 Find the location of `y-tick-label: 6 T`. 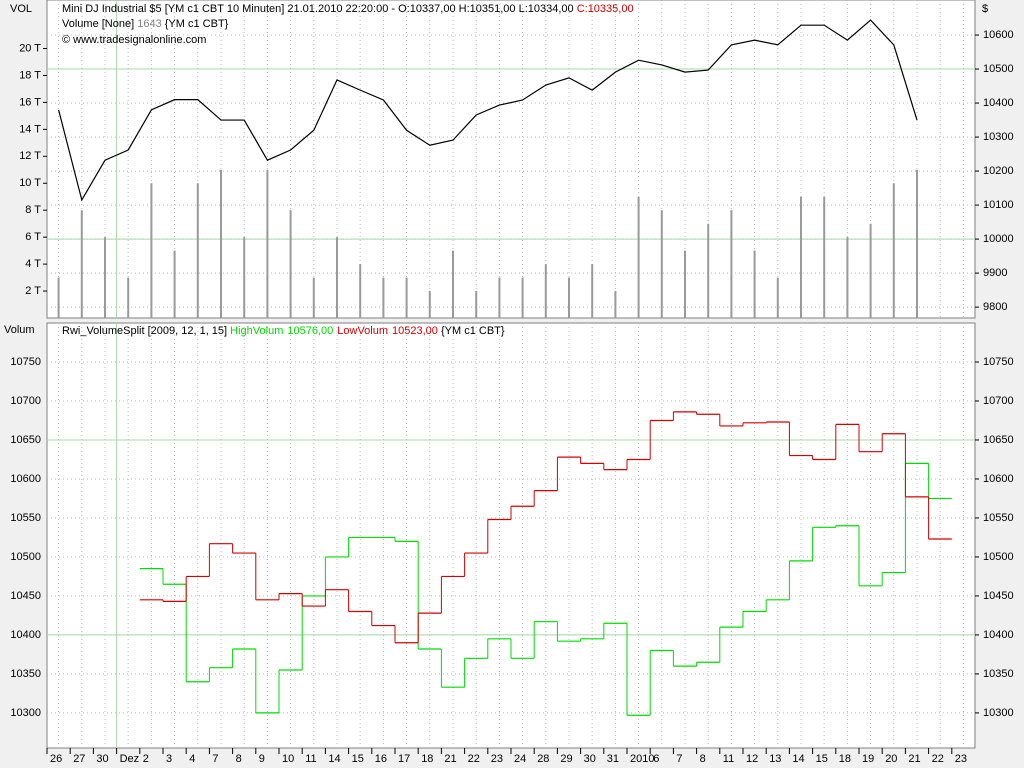

y-tick-label: 6 T is located at coordinates (33, 237).